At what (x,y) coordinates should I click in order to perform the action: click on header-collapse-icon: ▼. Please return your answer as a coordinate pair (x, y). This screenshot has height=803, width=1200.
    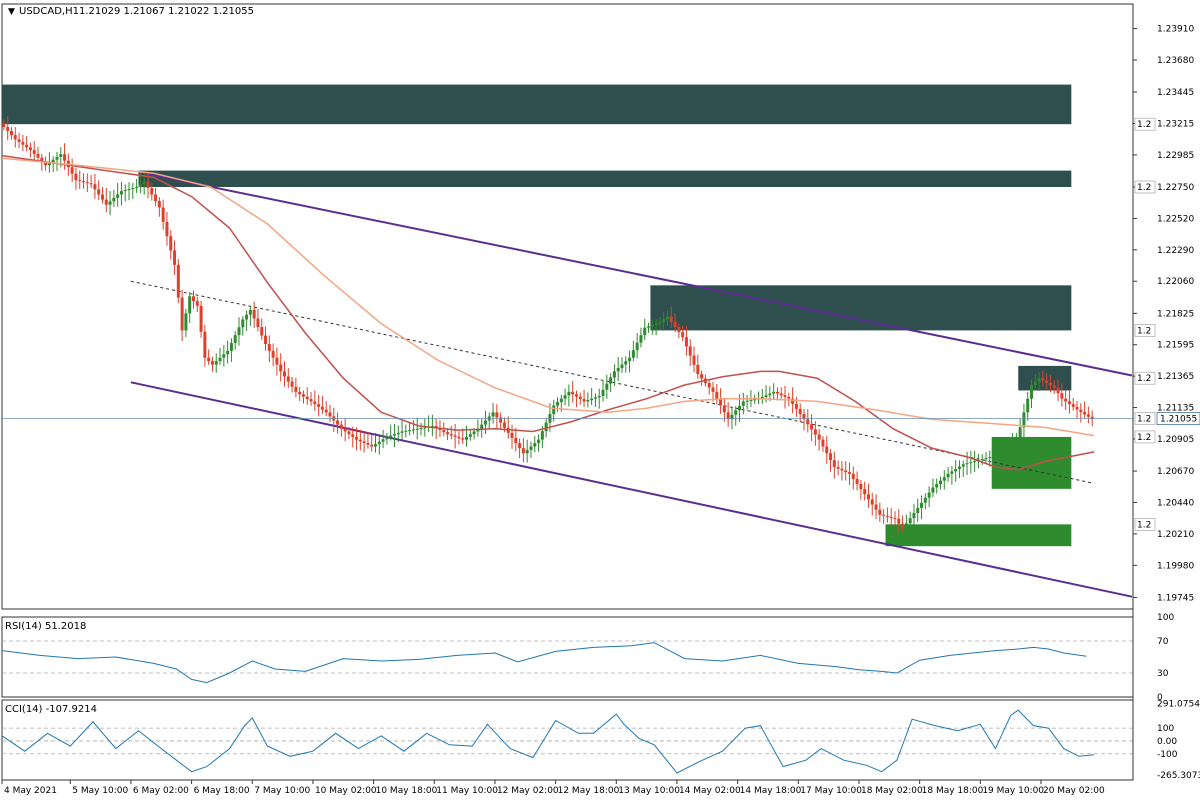
    Looking at the image, I should click on (11, 12).